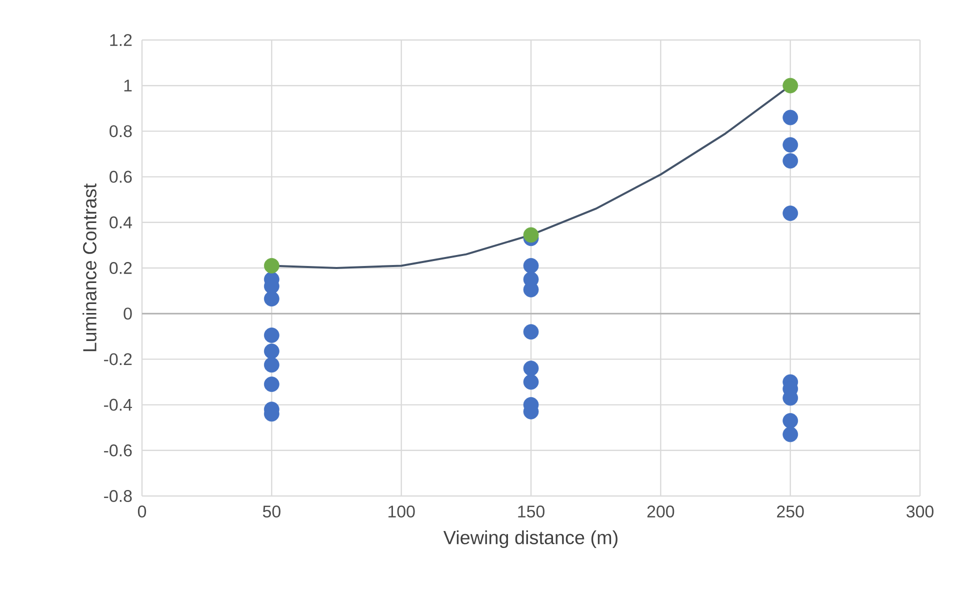 This screenshot has width=958, height=607. What do you see at coordinates (920, 512) in the screenshot?
I see `x-tick-label: 300` at bounding box center [920, 512].